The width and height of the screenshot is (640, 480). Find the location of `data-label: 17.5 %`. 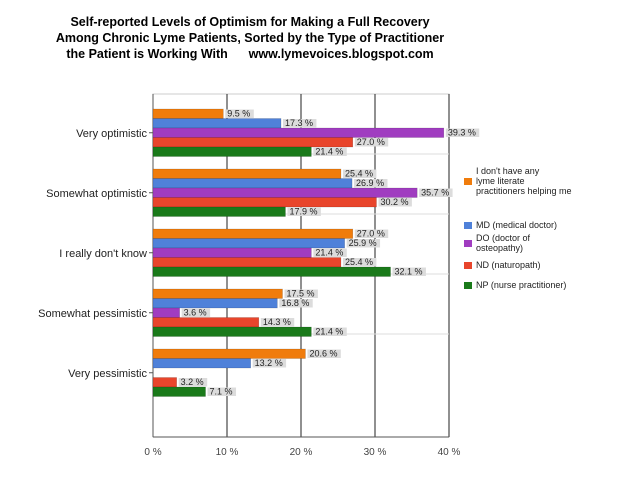

data-label: 17.5 % is located at coordinates (301, 294).